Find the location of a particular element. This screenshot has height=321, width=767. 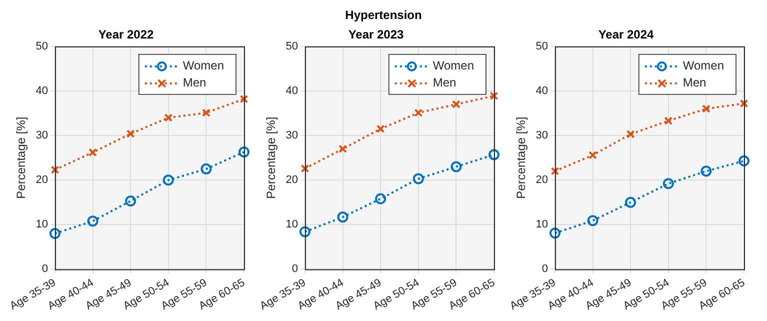

chart-title: Year 2023 is located at coordinates (376, 35).